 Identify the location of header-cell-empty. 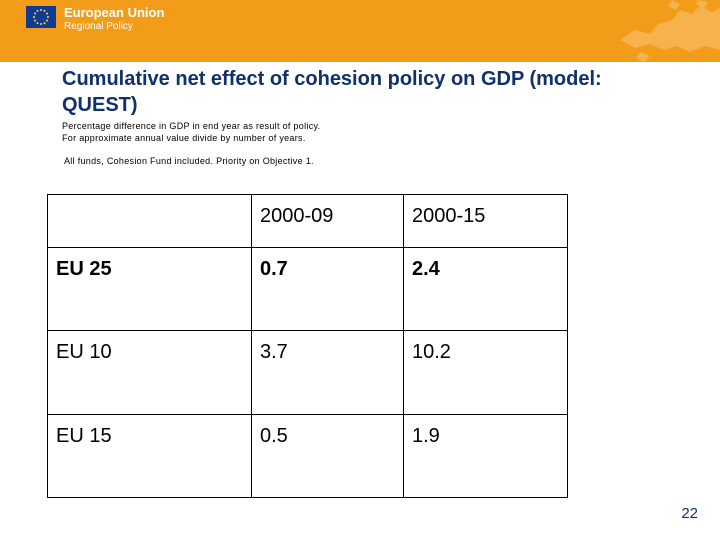
(149, 221).